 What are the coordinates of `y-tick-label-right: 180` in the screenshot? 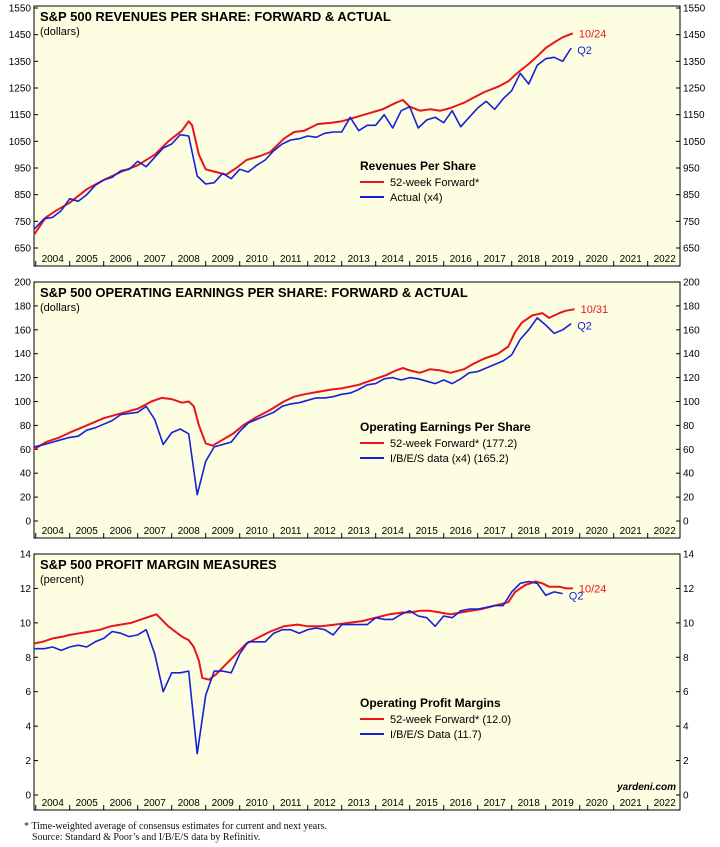 It's located at (691, 306).